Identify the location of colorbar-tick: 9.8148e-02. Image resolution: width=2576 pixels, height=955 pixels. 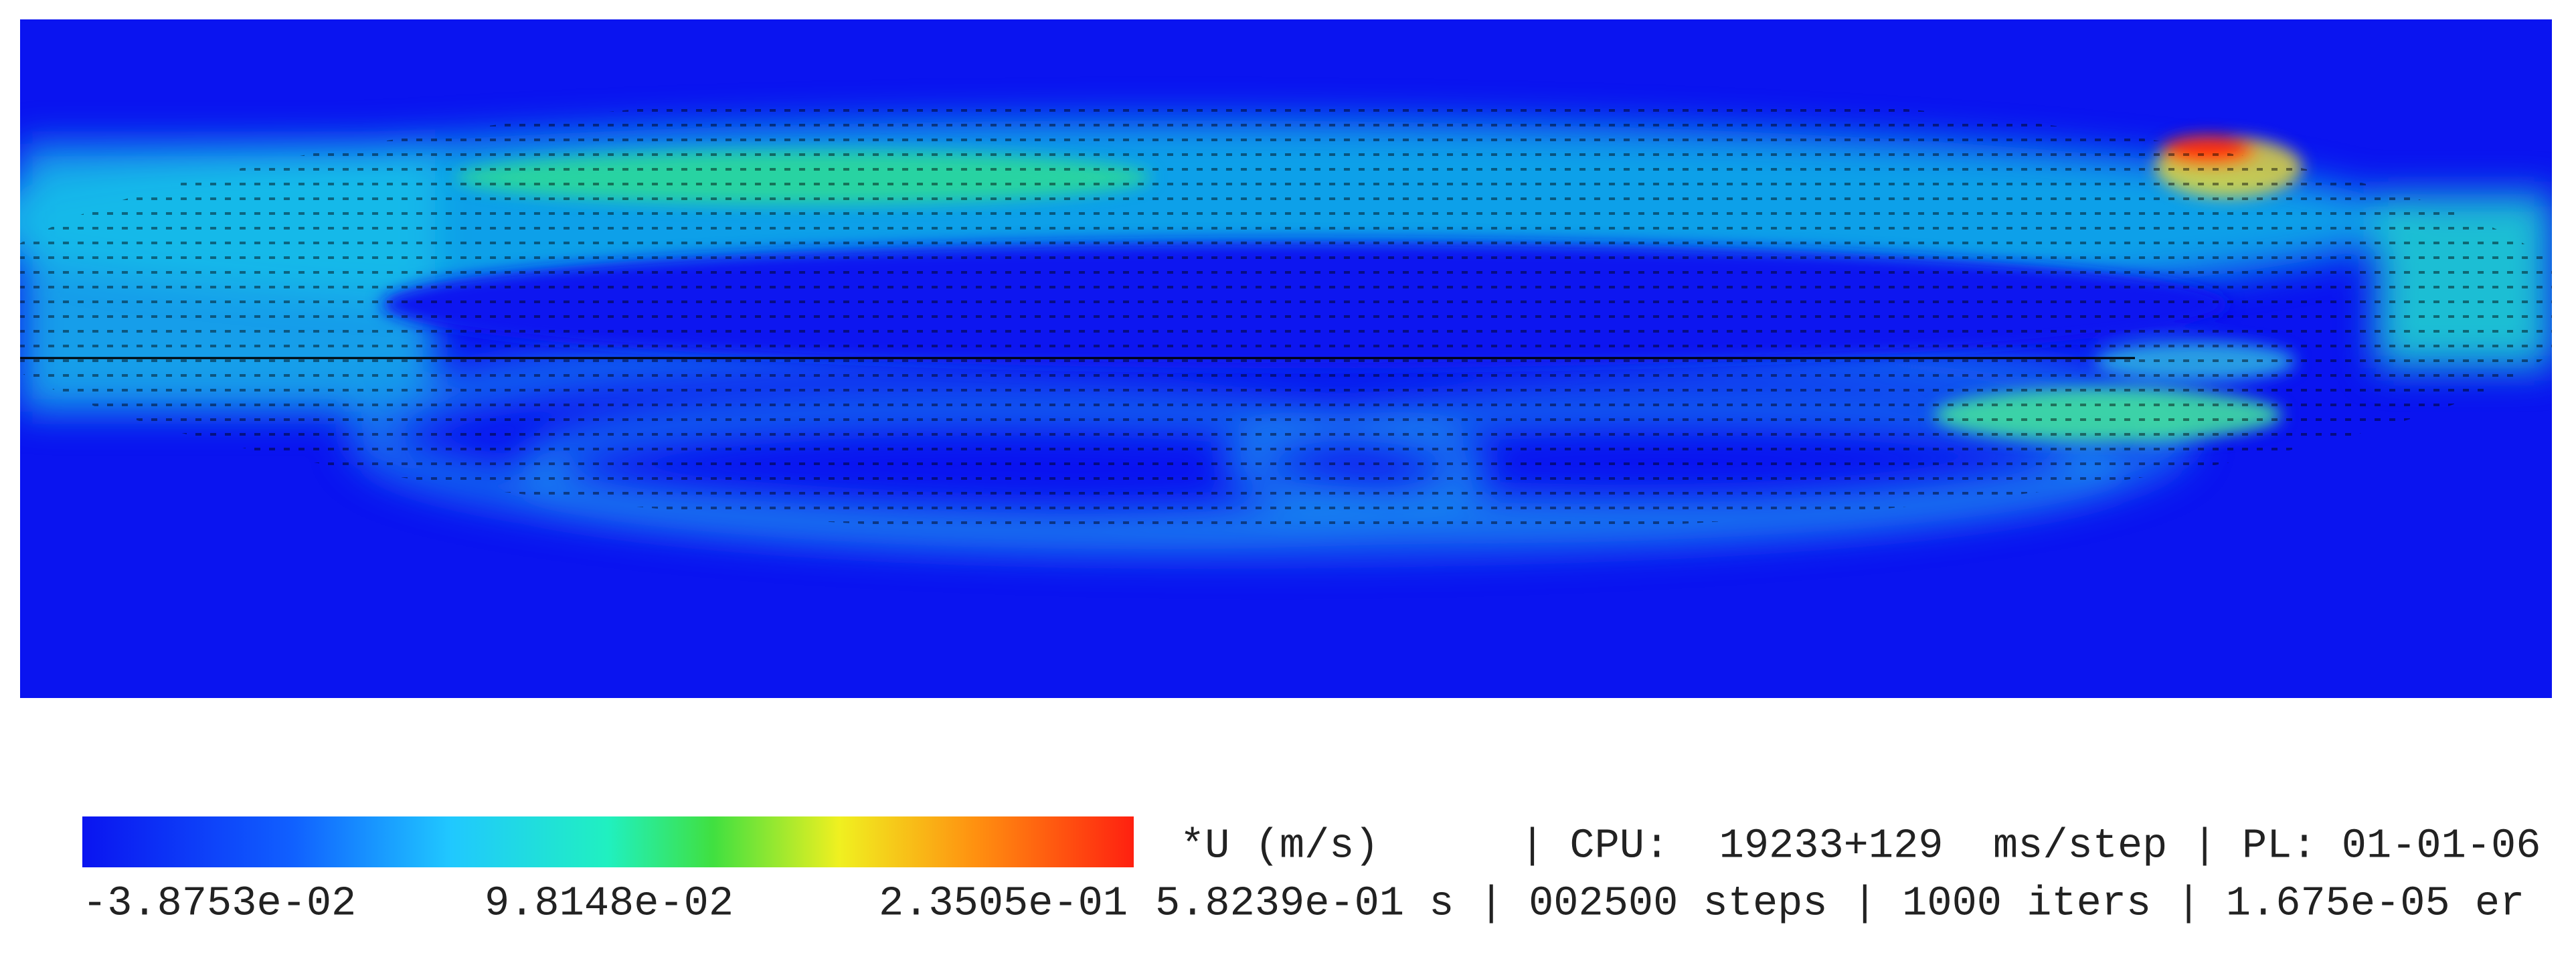
(609, 903).